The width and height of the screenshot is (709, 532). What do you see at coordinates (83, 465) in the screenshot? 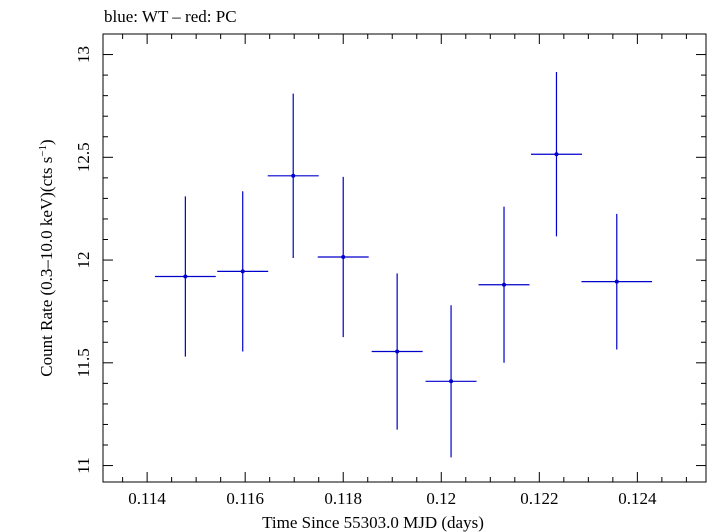
I see `y-tick-label: 11` at bounding box center [83, 465].